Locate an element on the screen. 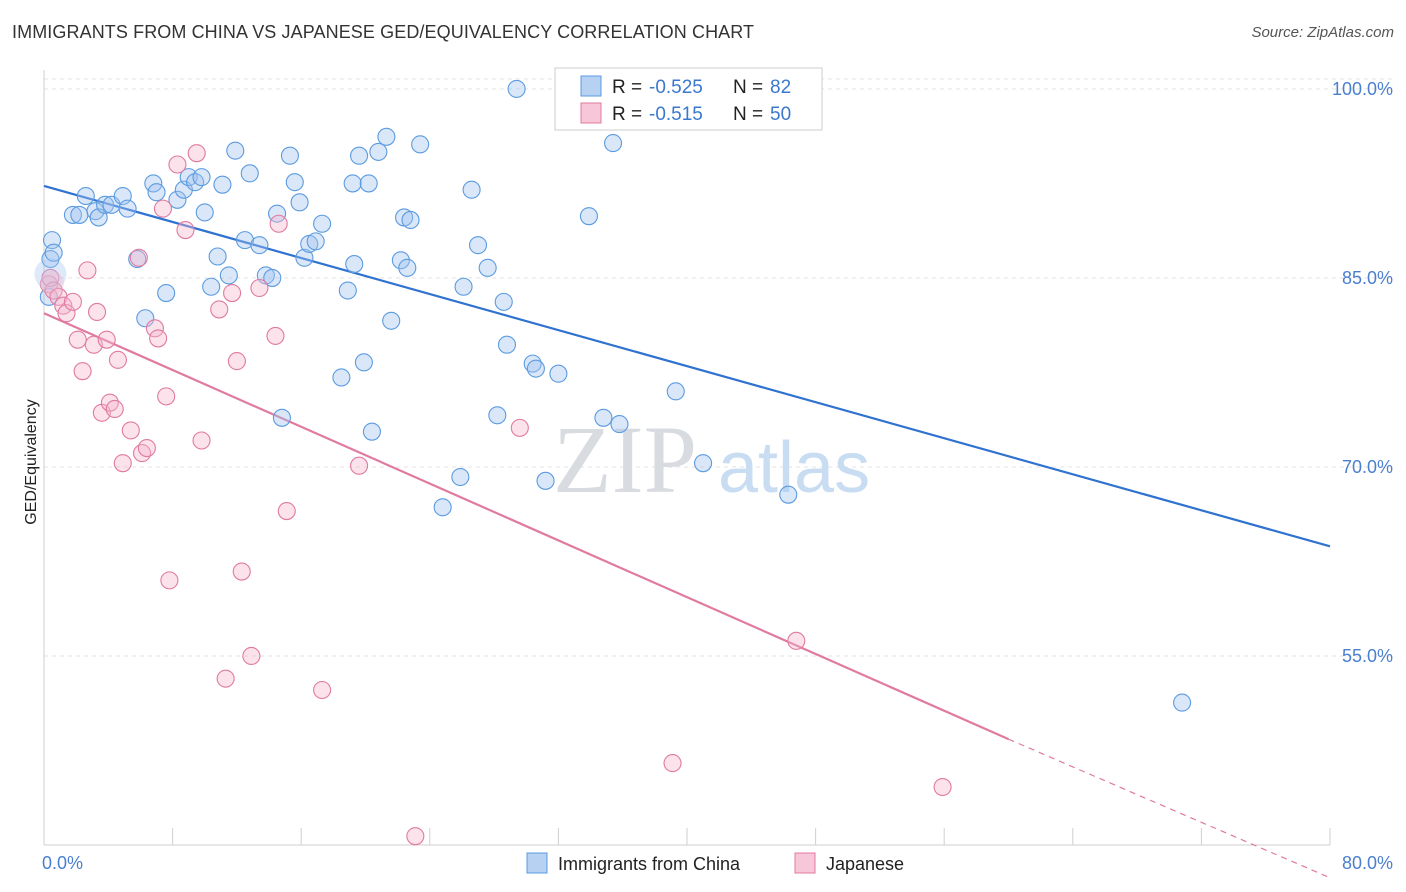  bottom-legend-label-china: Immigrants from China is located at coordinates (649, 864).